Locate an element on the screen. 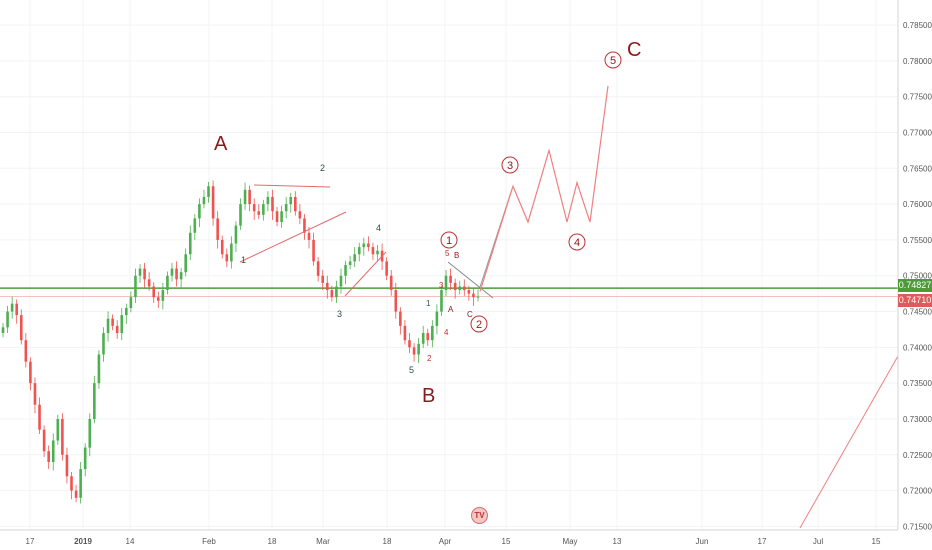 The width and height of the screenshot is (932, 550). horizontal-levels is located at coordinates (449, 292).